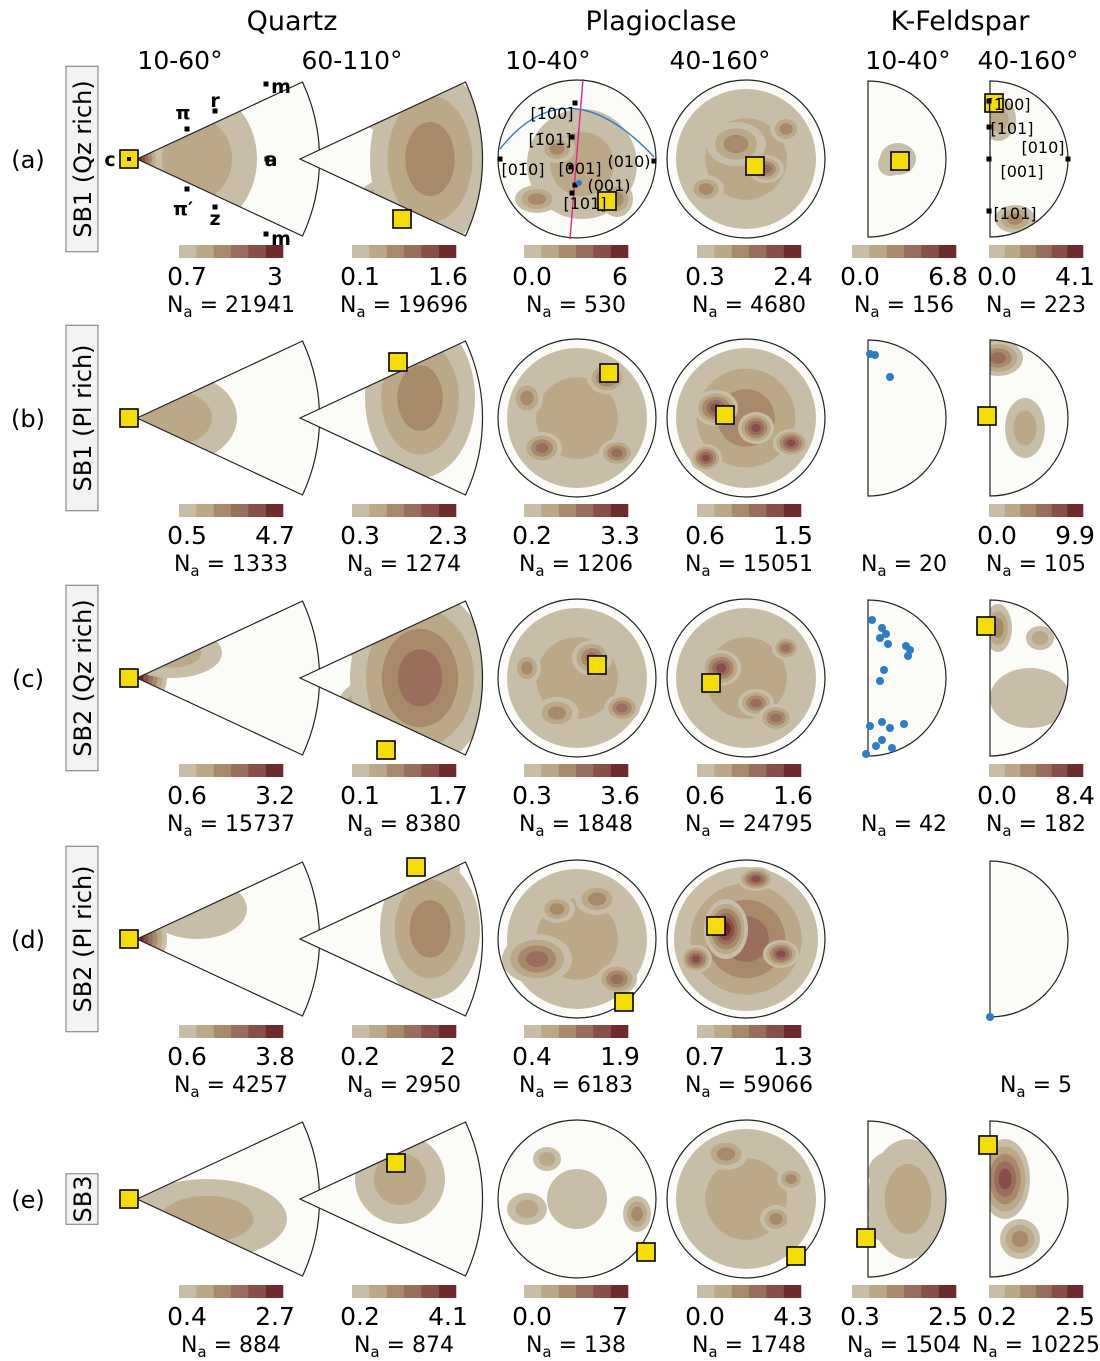  What do you see at coordinates (244, 1345) in the screenshot?
I see `na-value: = 884` at bounding box center [244, 1345].